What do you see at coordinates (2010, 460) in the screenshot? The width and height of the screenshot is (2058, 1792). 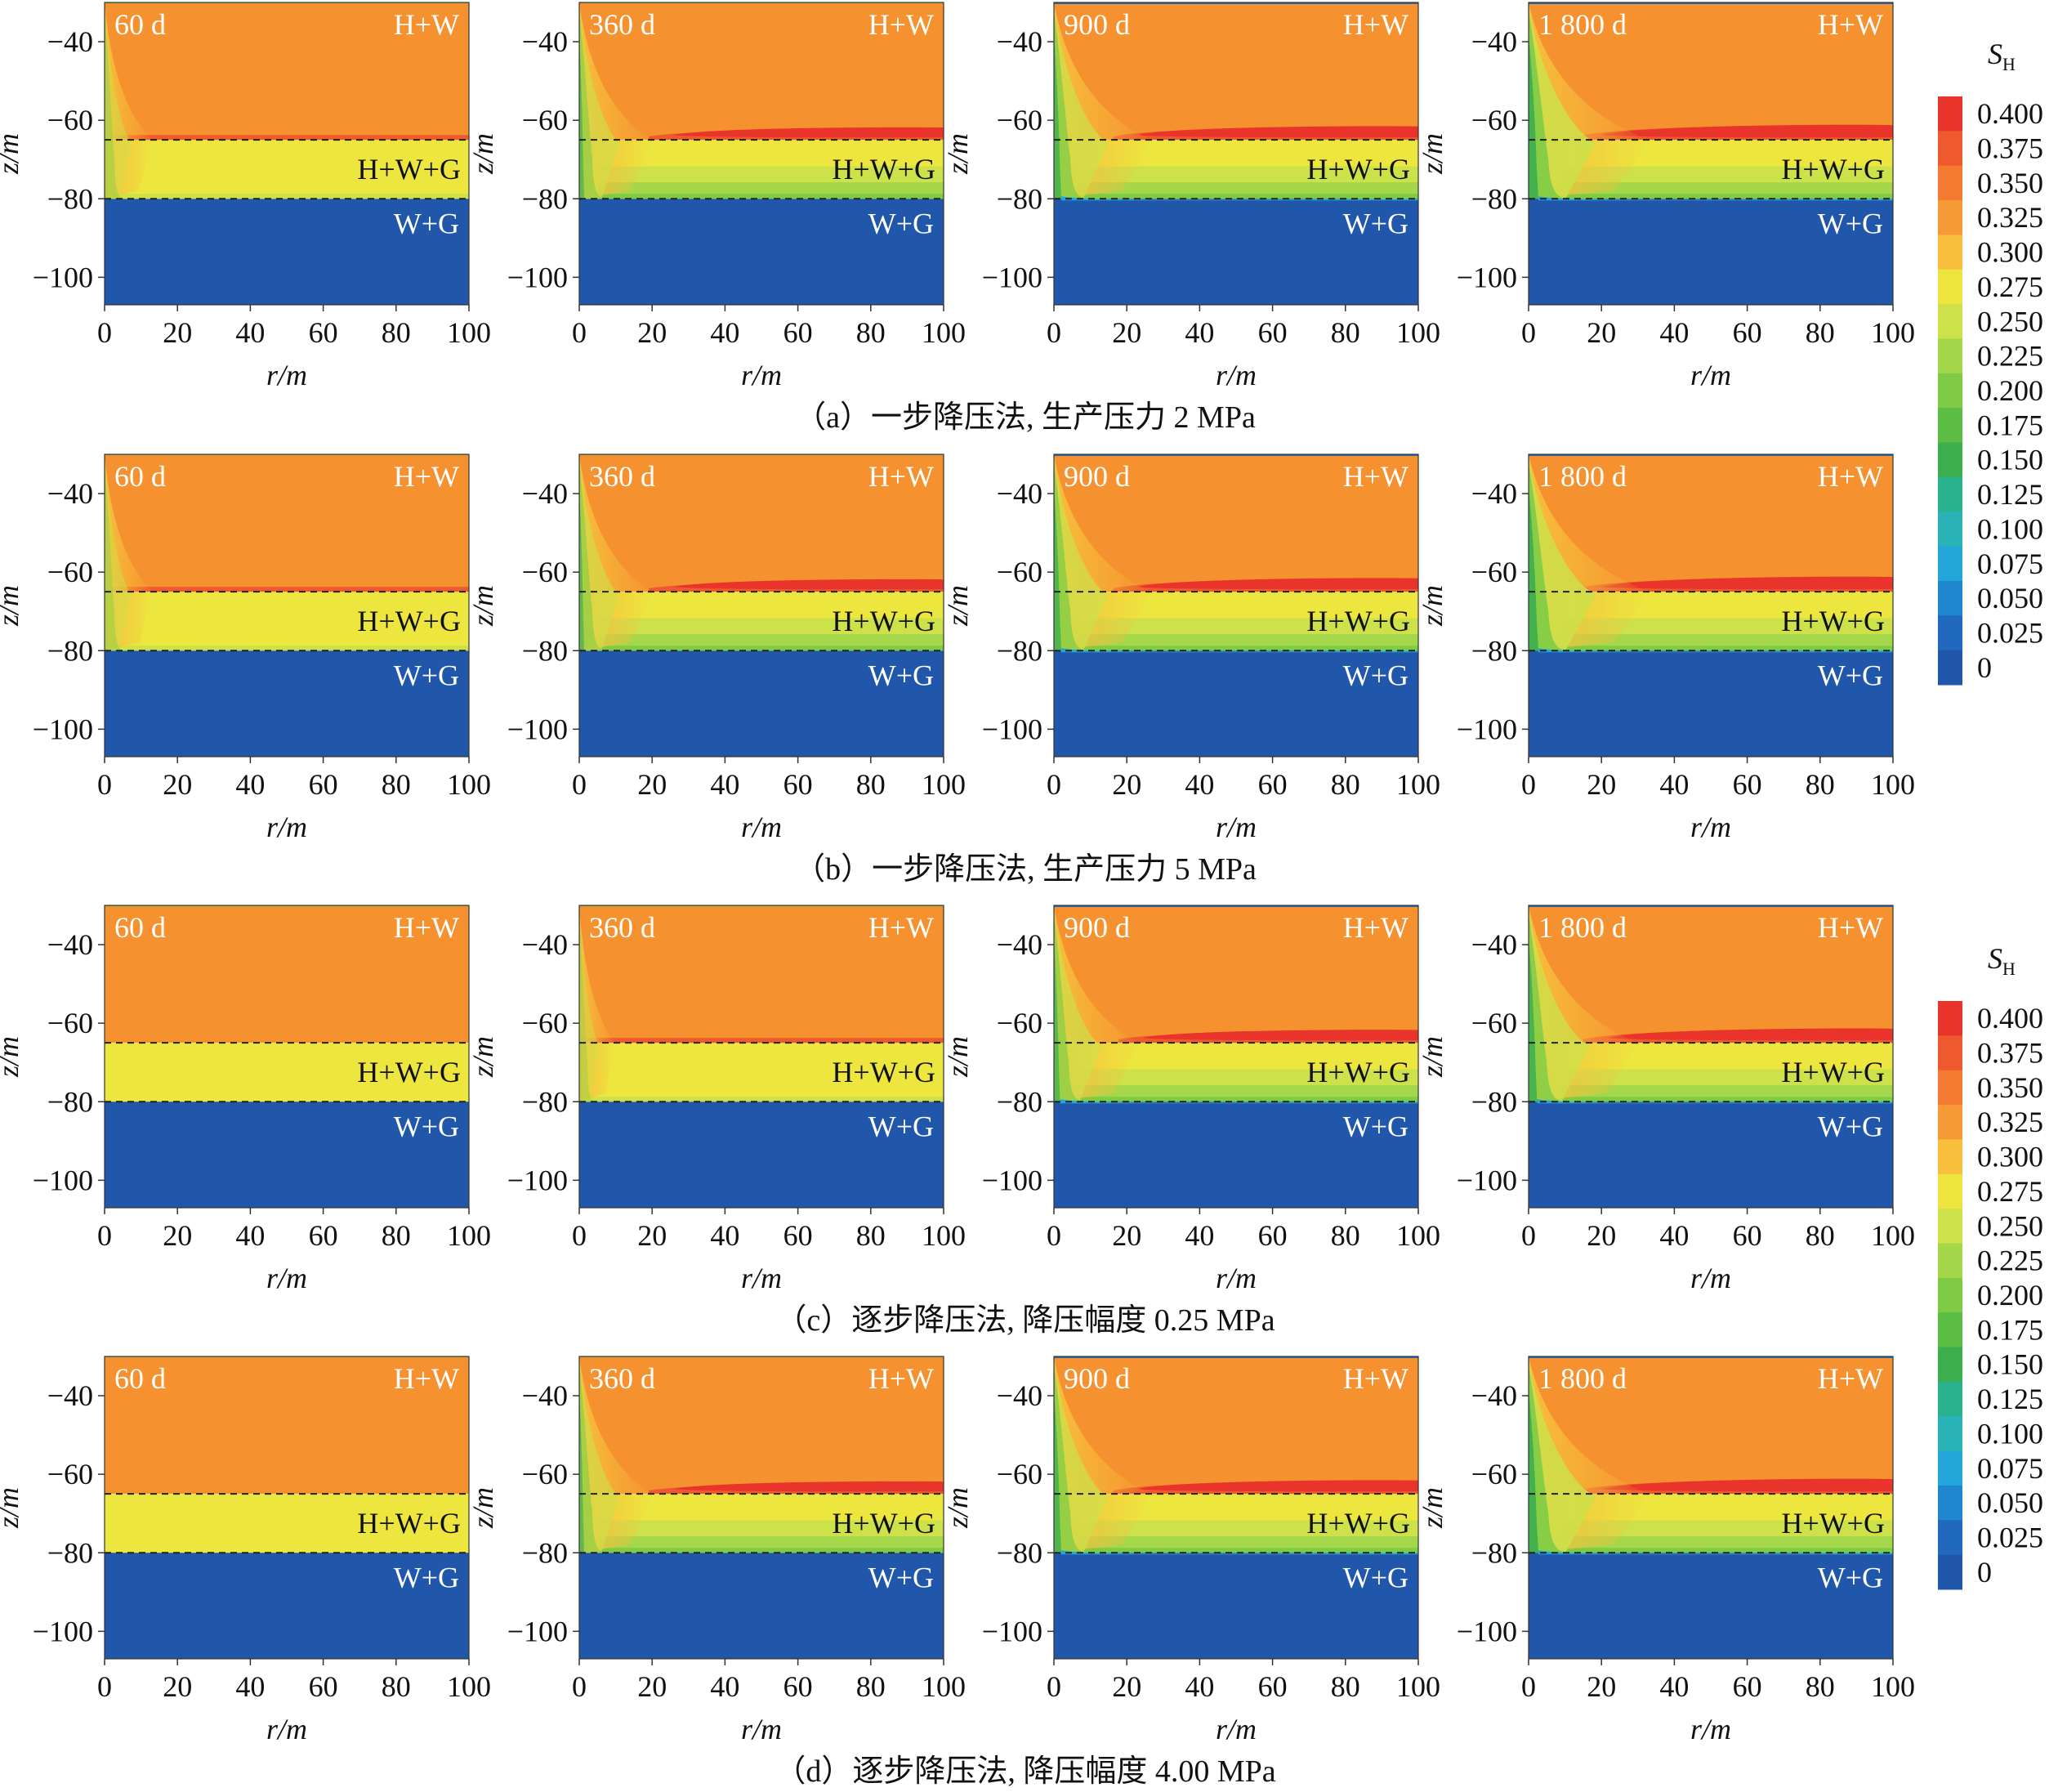 I see `colorbar-tick-label: 0.150` at bounding box center [2010, 460].